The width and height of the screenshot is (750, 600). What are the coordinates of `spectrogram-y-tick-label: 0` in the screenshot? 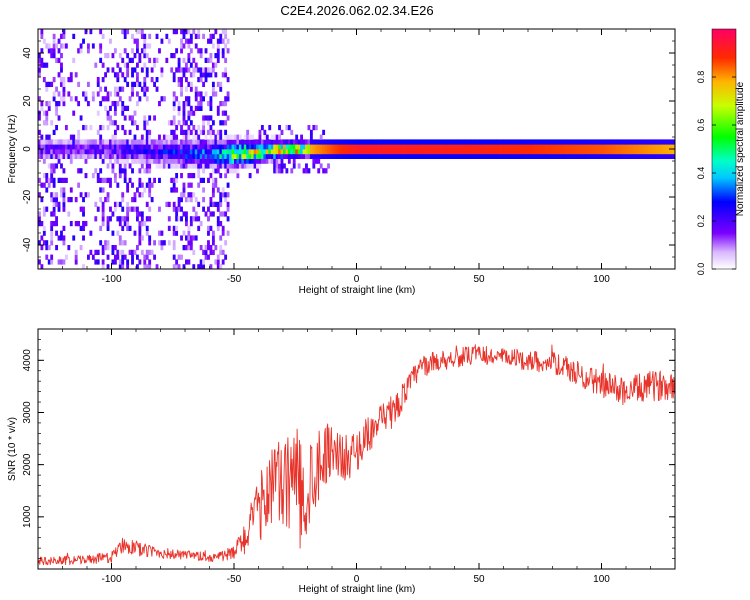 It's located at (27, 149).